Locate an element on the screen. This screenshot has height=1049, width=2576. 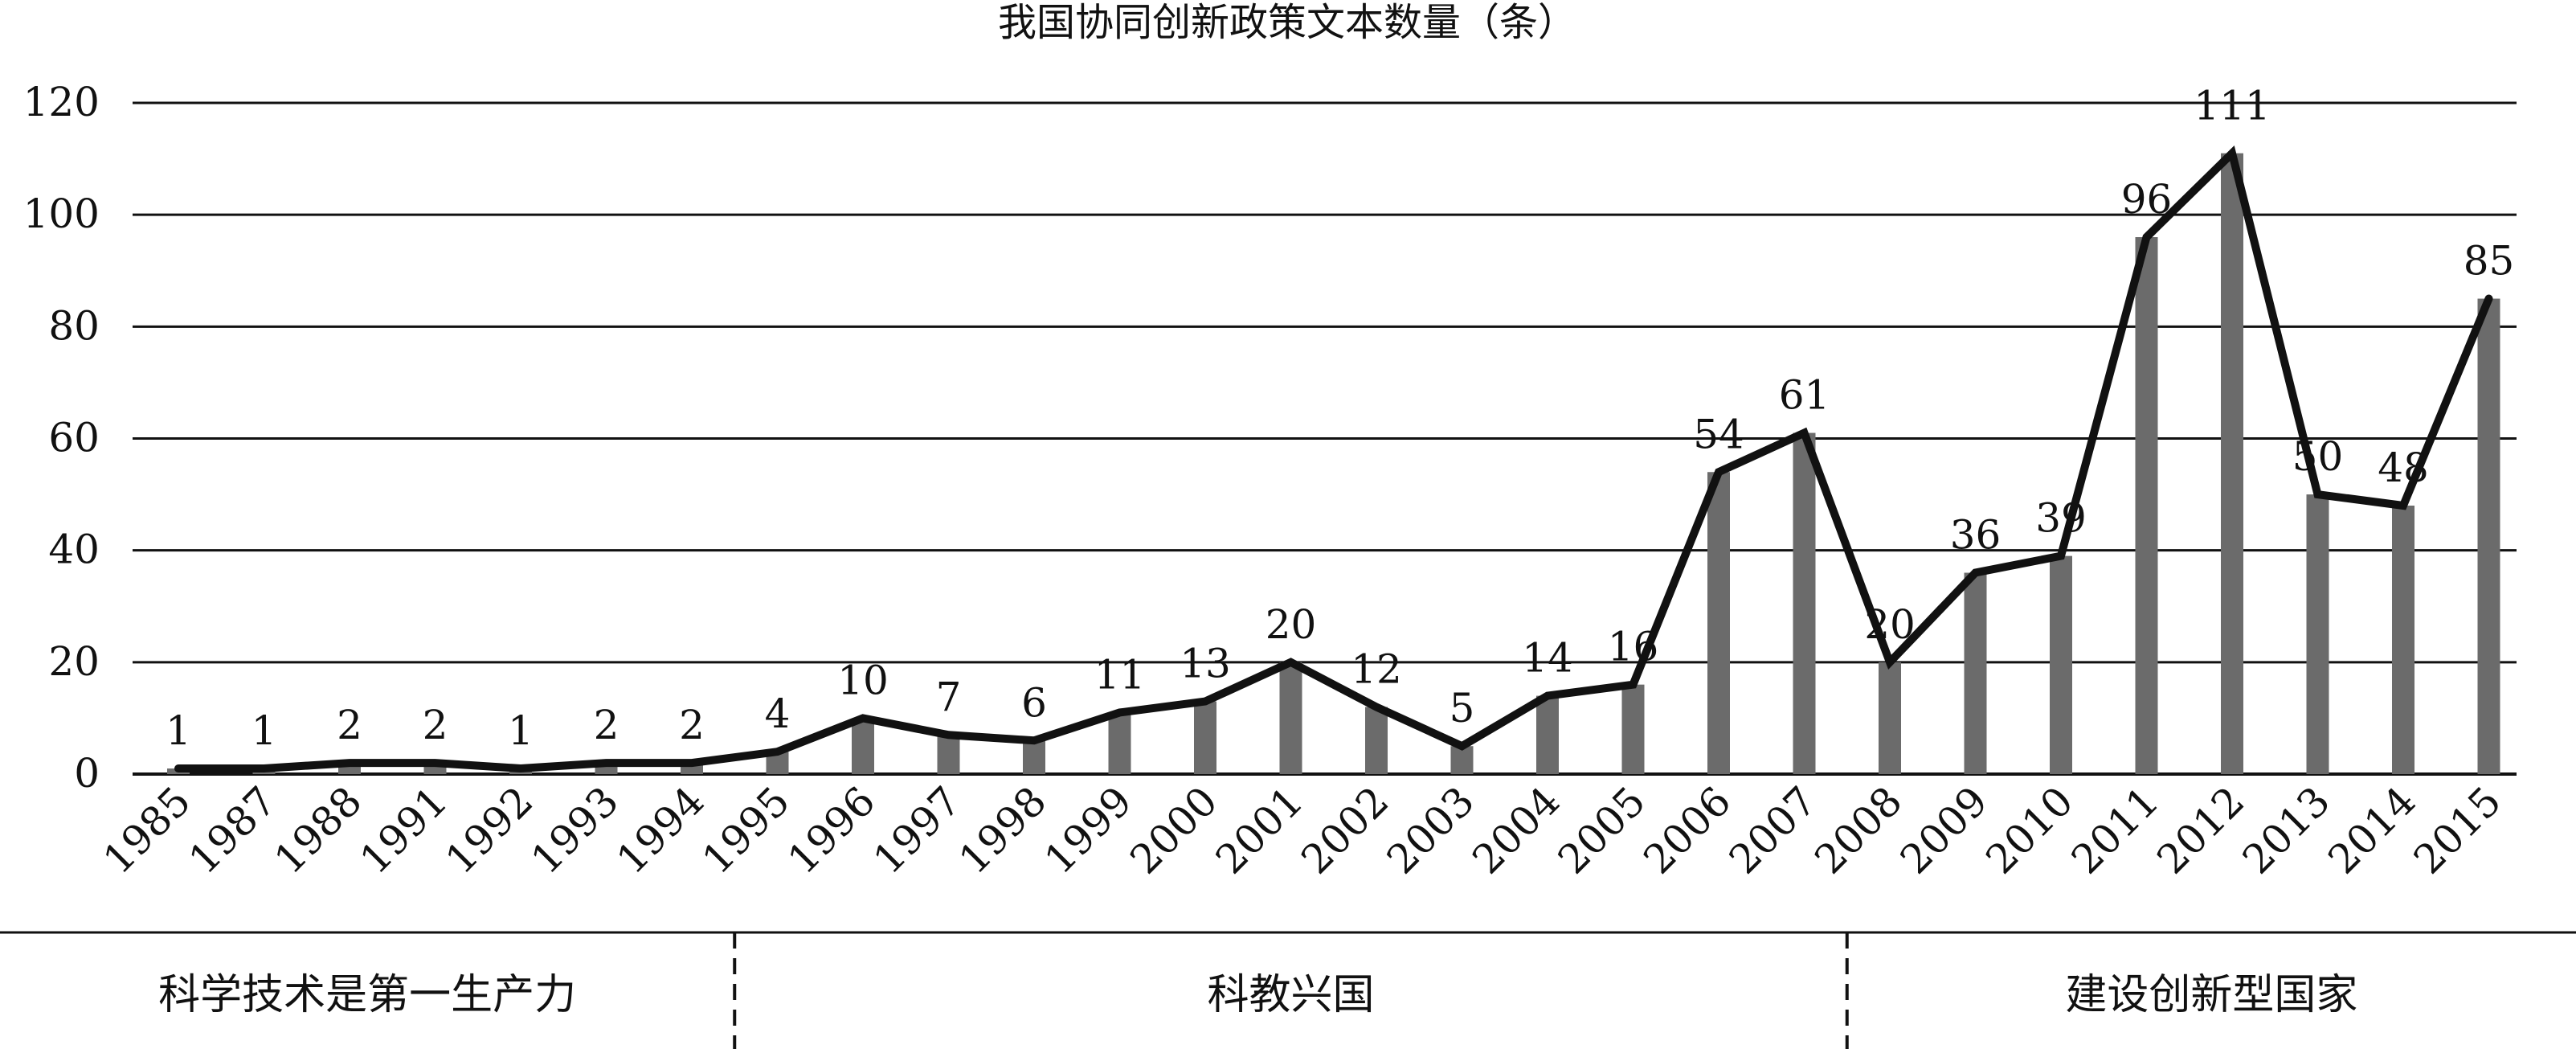
x-tick-label: 2006 is located at coordinates (1687, 830).